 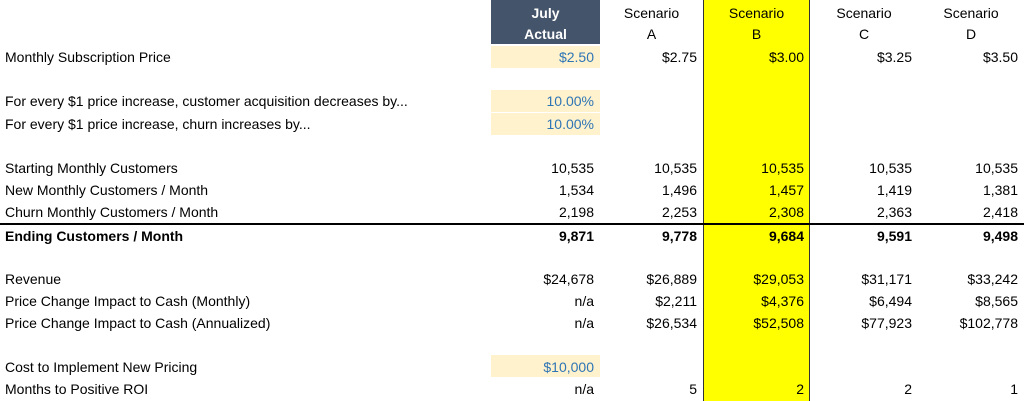 What do you see at coordinates (576, 236) in the screenshot?
I see `ending-july: 9,871` at bounding box center [576, 236].